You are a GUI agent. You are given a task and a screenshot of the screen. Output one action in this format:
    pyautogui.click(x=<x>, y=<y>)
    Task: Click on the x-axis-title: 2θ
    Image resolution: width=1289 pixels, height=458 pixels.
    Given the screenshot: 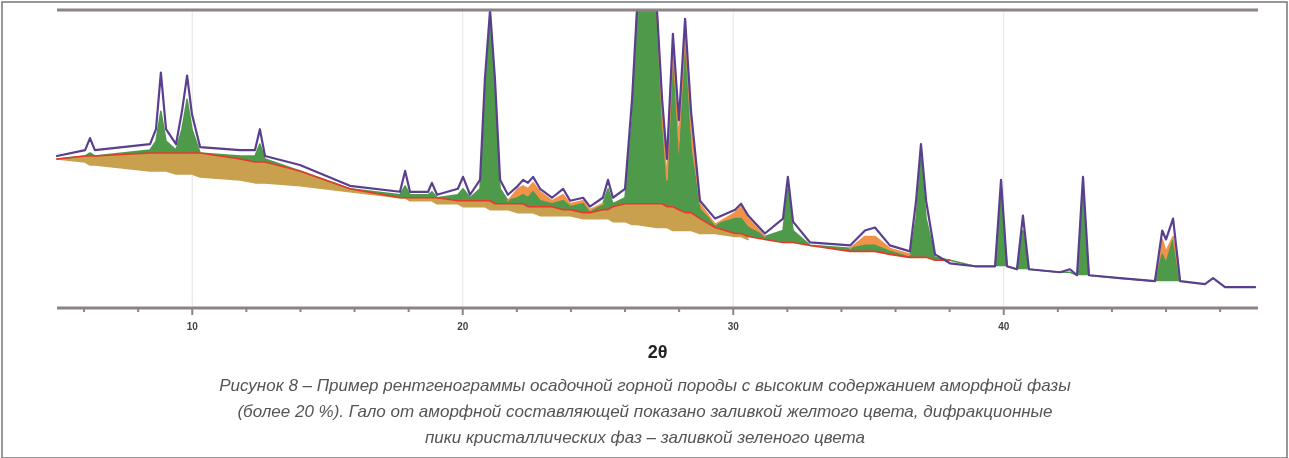 What is the action you would take?
    pyautogui.click(x=657, y=352)
    